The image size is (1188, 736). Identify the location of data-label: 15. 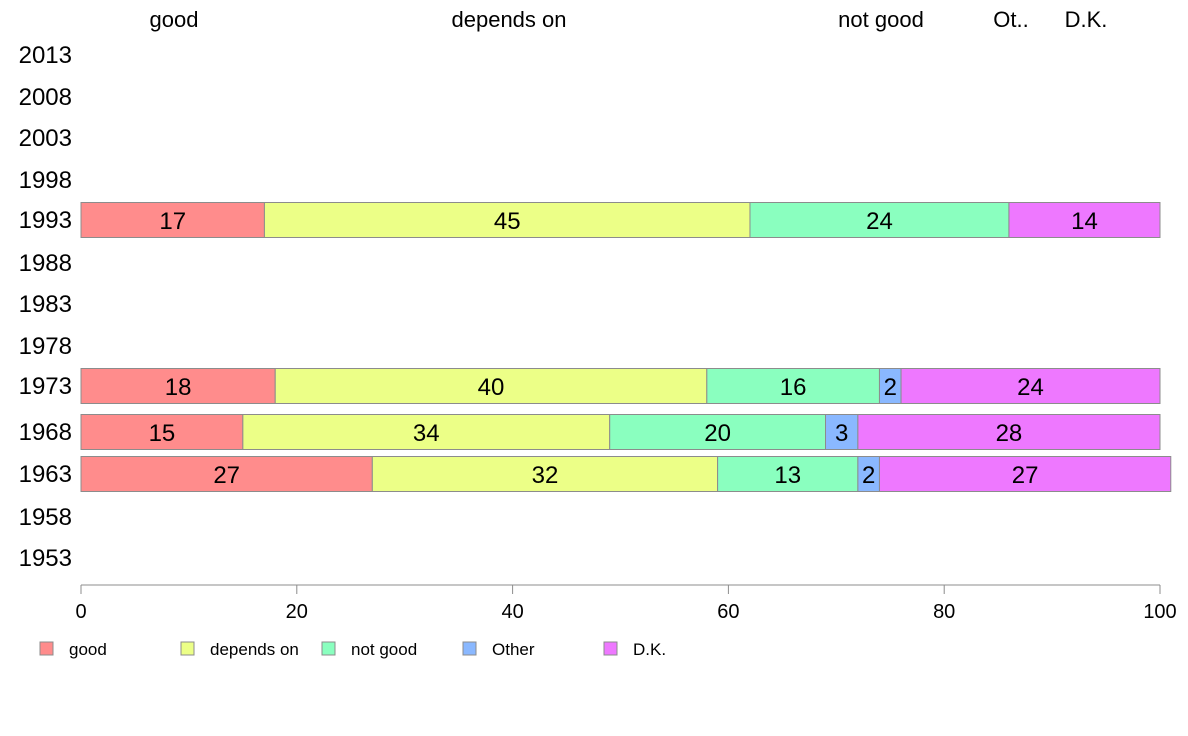
(162, 433).